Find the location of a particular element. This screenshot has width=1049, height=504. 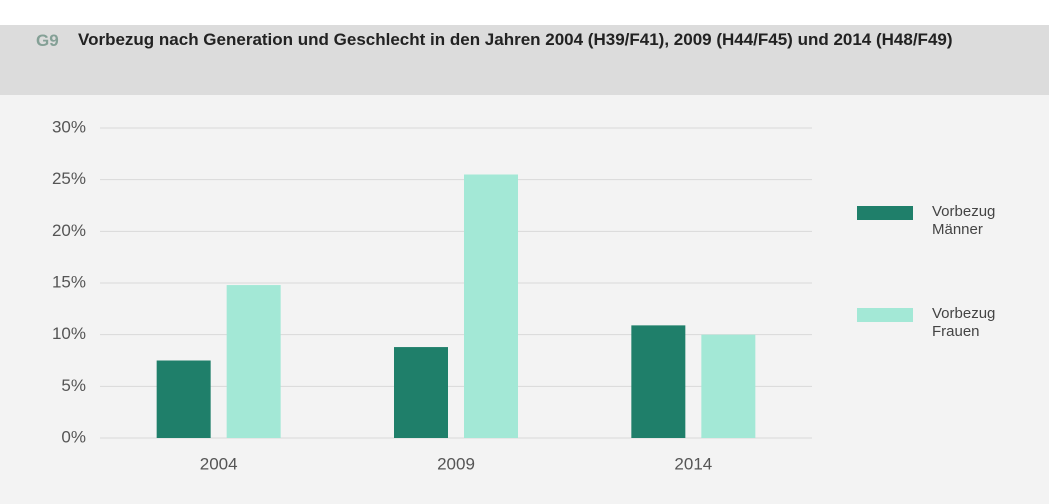

y-tick-label: 30% is located at coordinates (69, 126).